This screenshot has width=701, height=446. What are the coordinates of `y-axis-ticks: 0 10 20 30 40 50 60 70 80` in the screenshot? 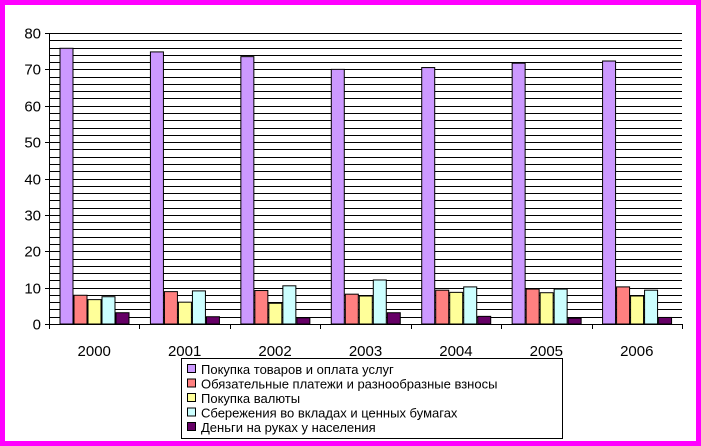 It's located at (36, 180).